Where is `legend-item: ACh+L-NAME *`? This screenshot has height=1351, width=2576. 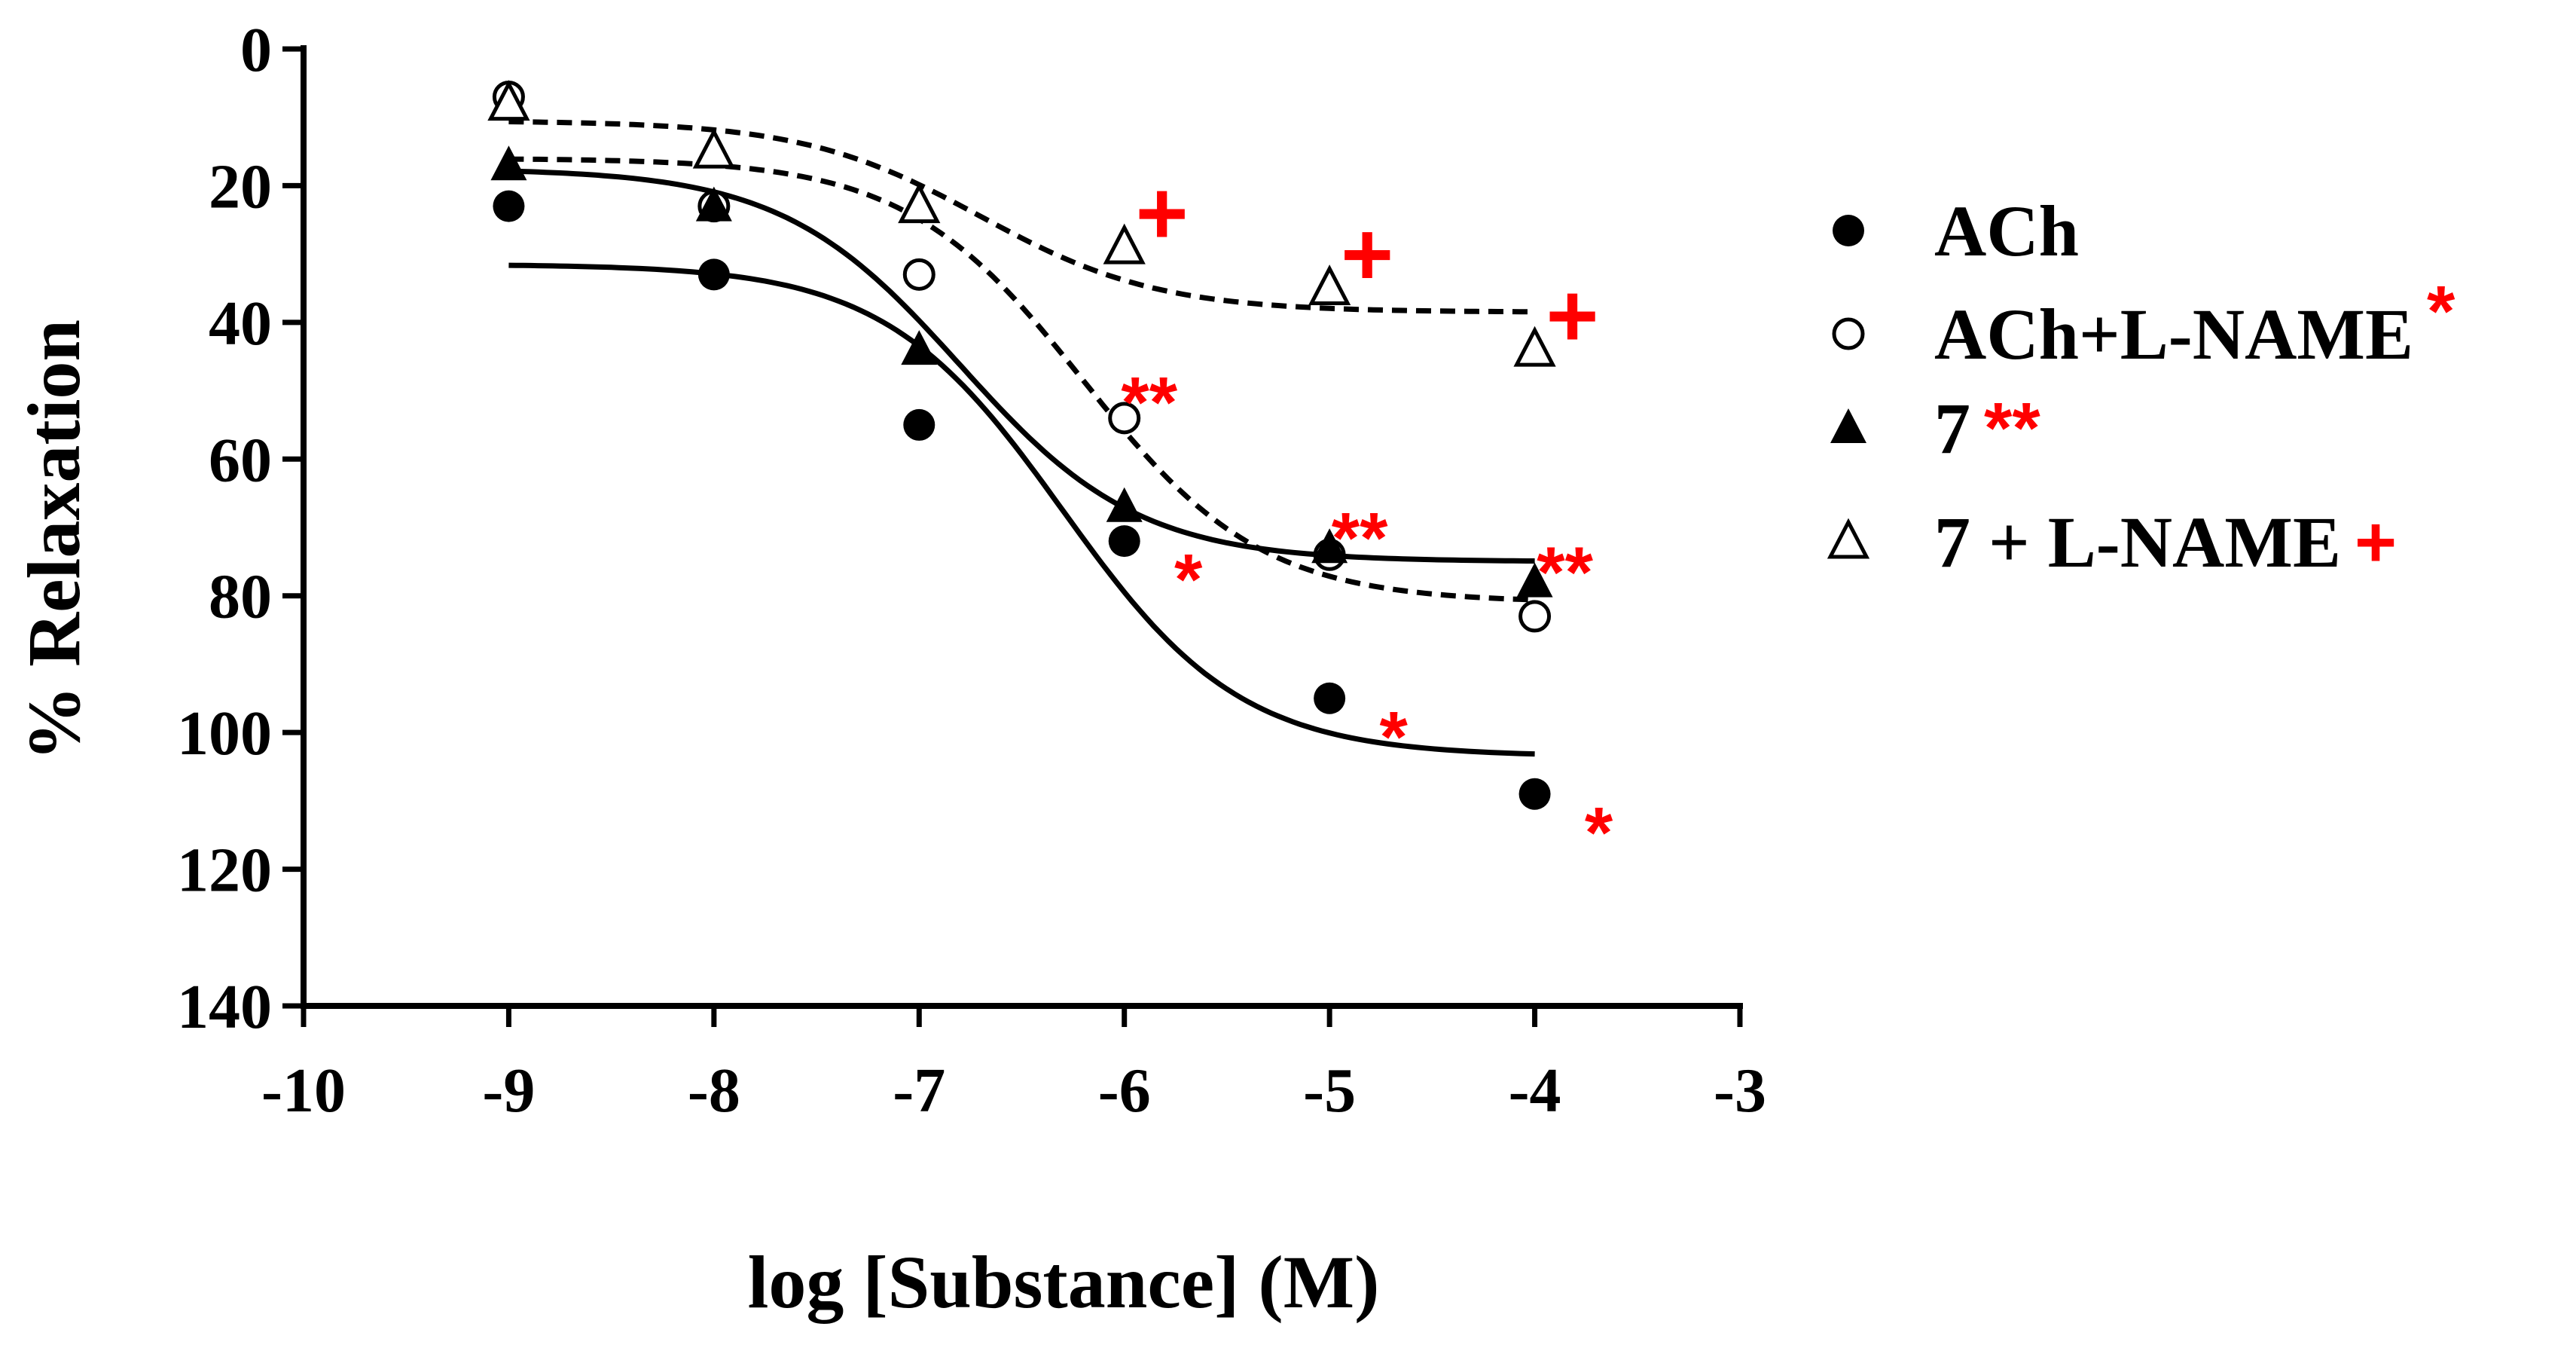
legend-item: ACh+L-NAME * is located at coordinates (2144, 322).